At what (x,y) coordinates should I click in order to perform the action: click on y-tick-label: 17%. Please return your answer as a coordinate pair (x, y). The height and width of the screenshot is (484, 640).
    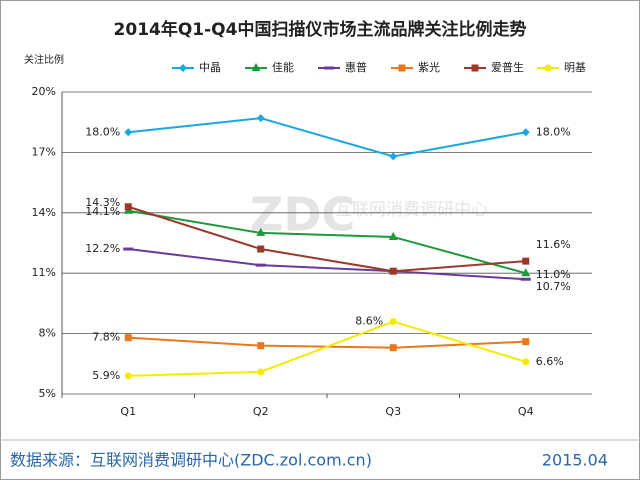
    Looking at the image, I should click on (44, 151).